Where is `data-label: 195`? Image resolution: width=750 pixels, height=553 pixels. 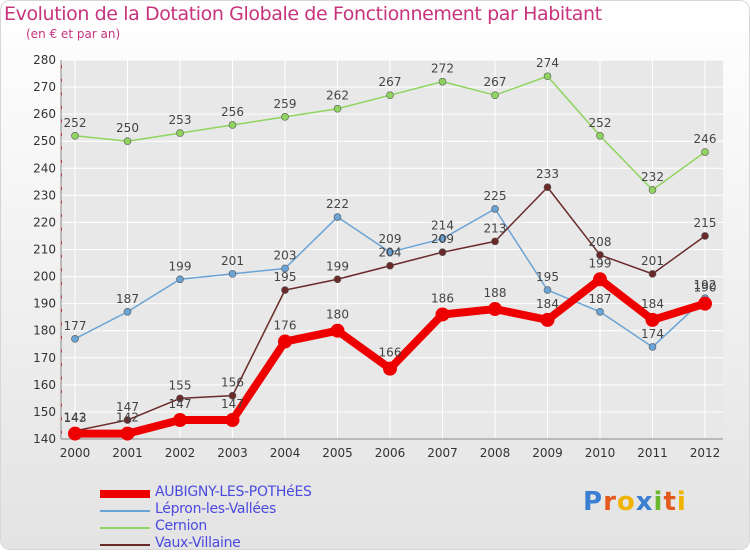
data-label: 195 is located at coordinates (547, 277).